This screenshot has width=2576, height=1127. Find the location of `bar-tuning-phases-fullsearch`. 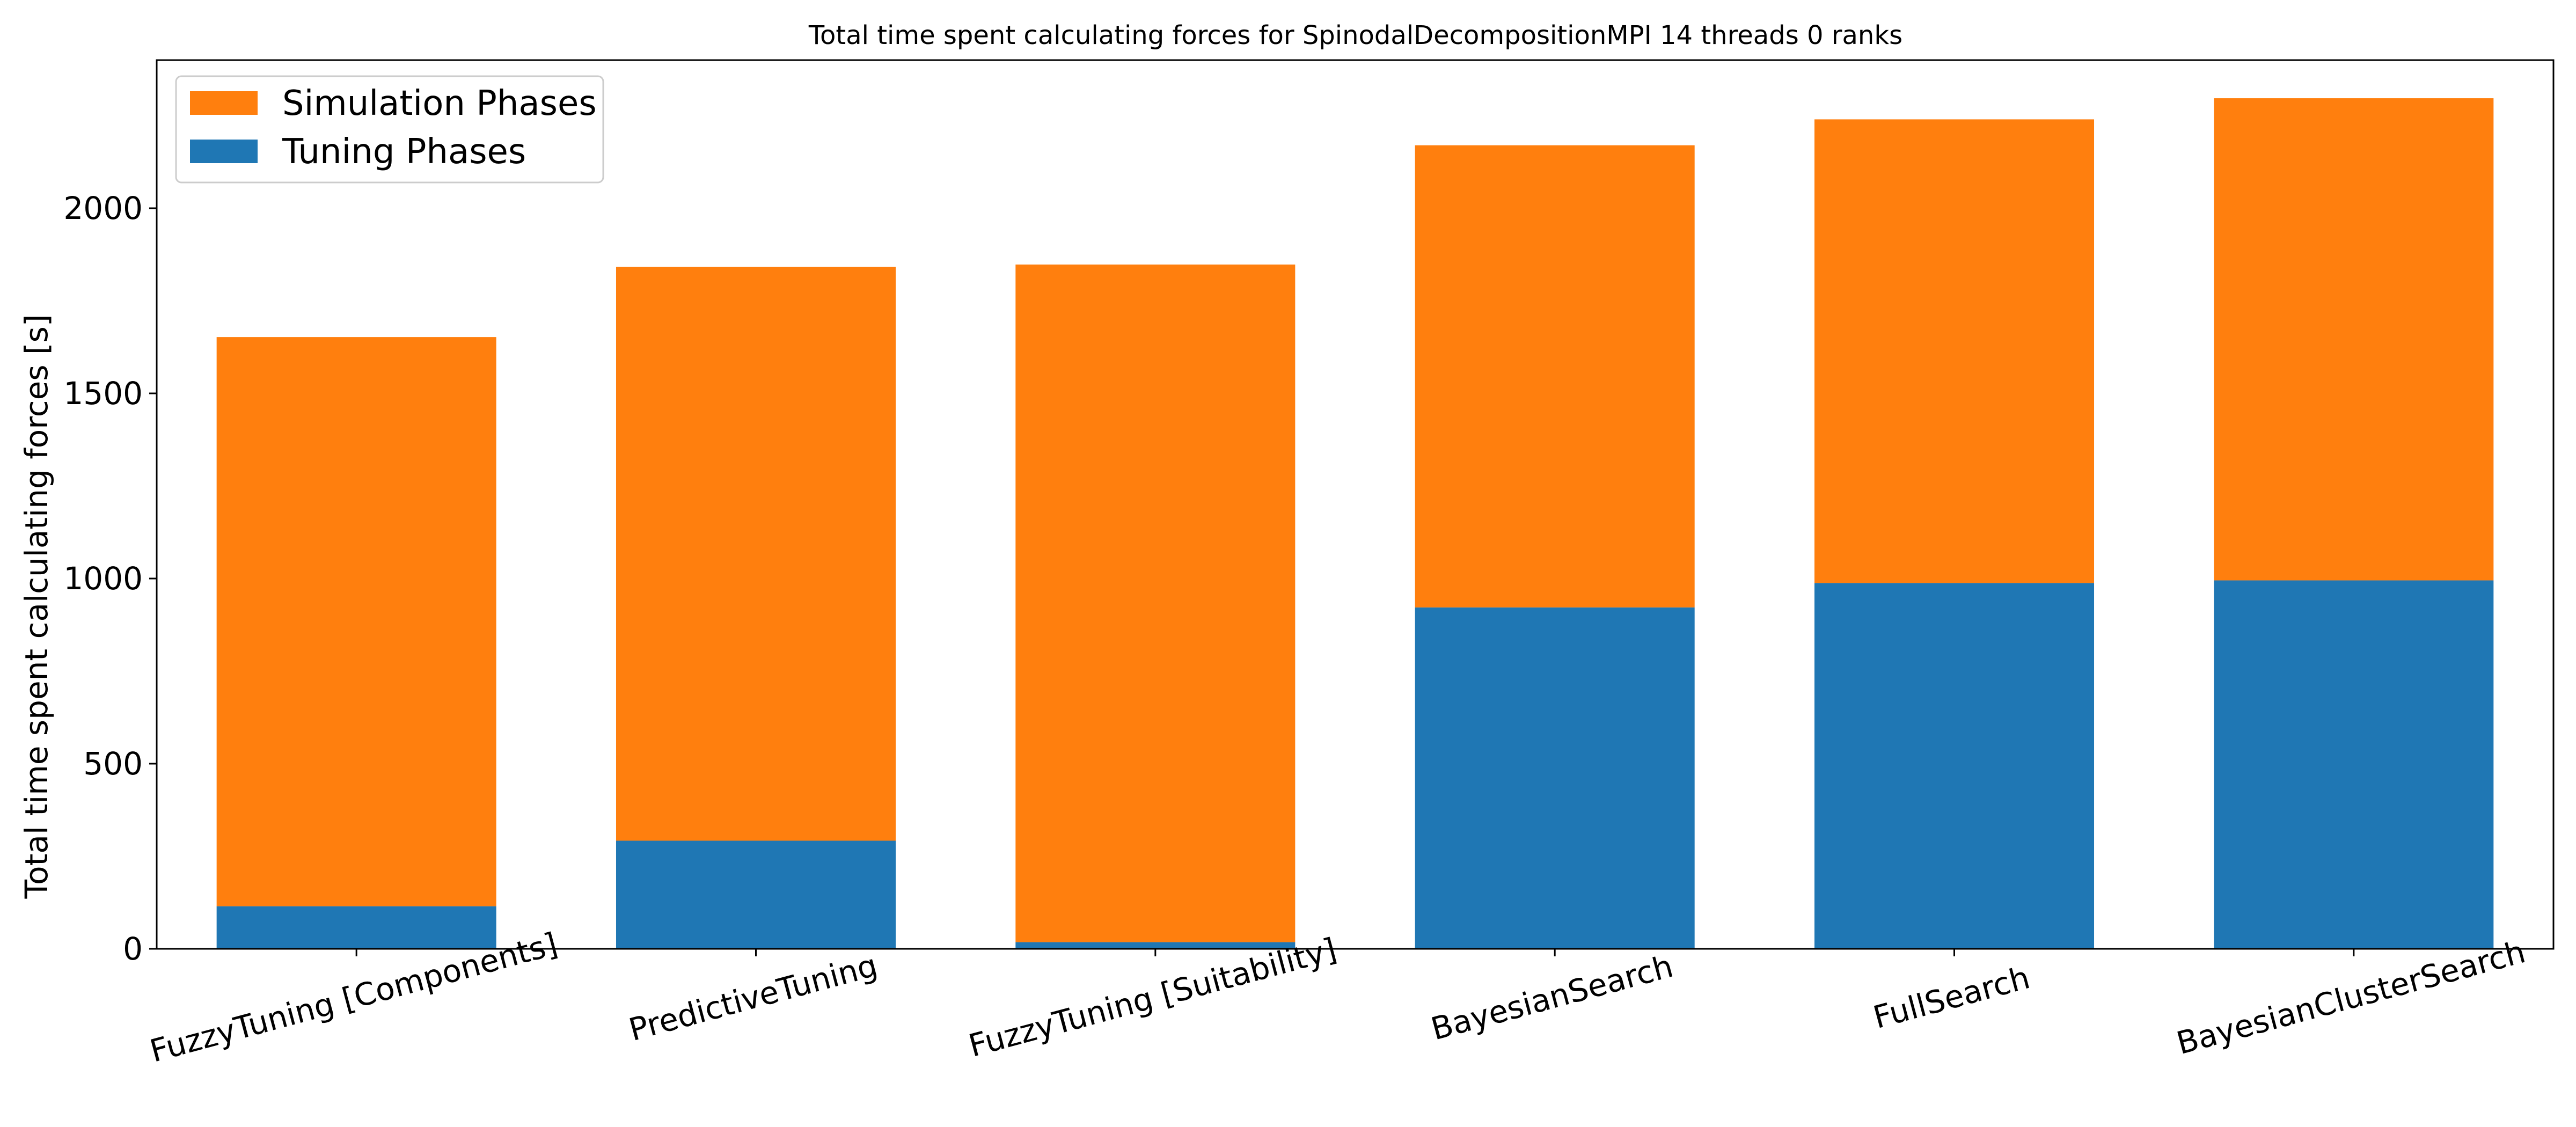

bar-tuning-phases-fullsearch is located at coordinates (1954, 766).